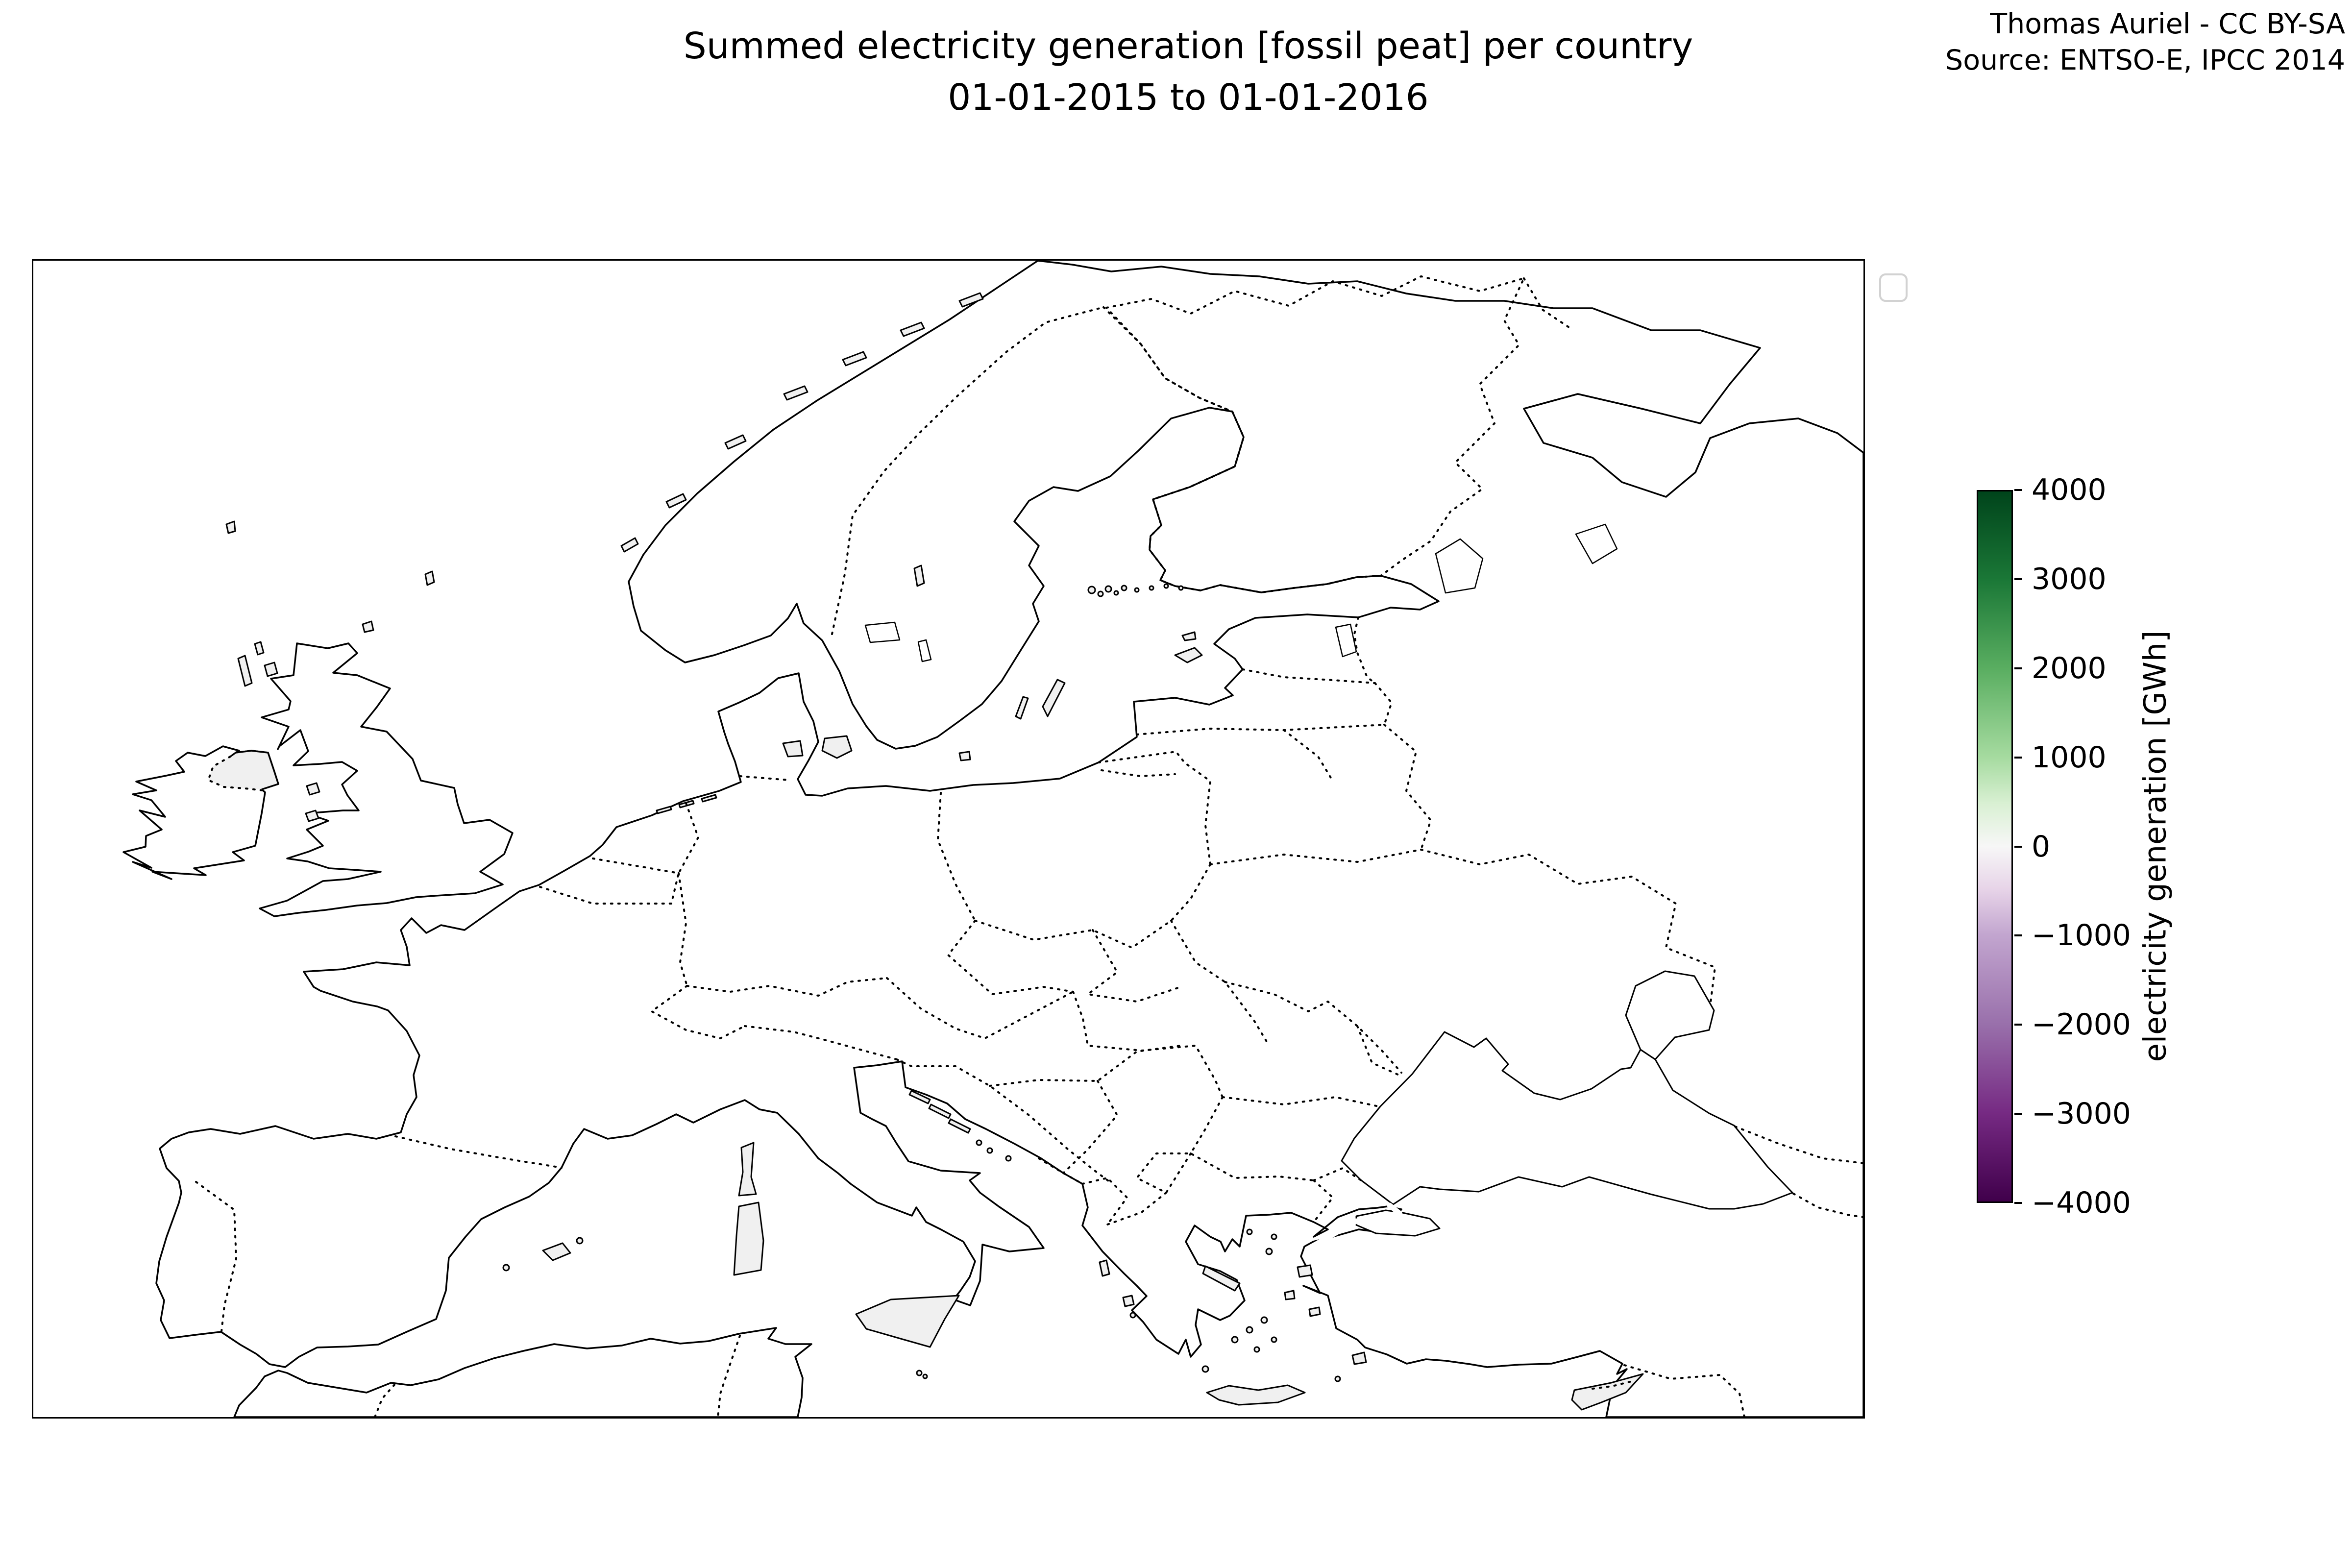  What do you see at coordinates (2069, 490) in the screenshot?
I see `colorbar-tick-label: 4000` at bounding box center [2069, 490].